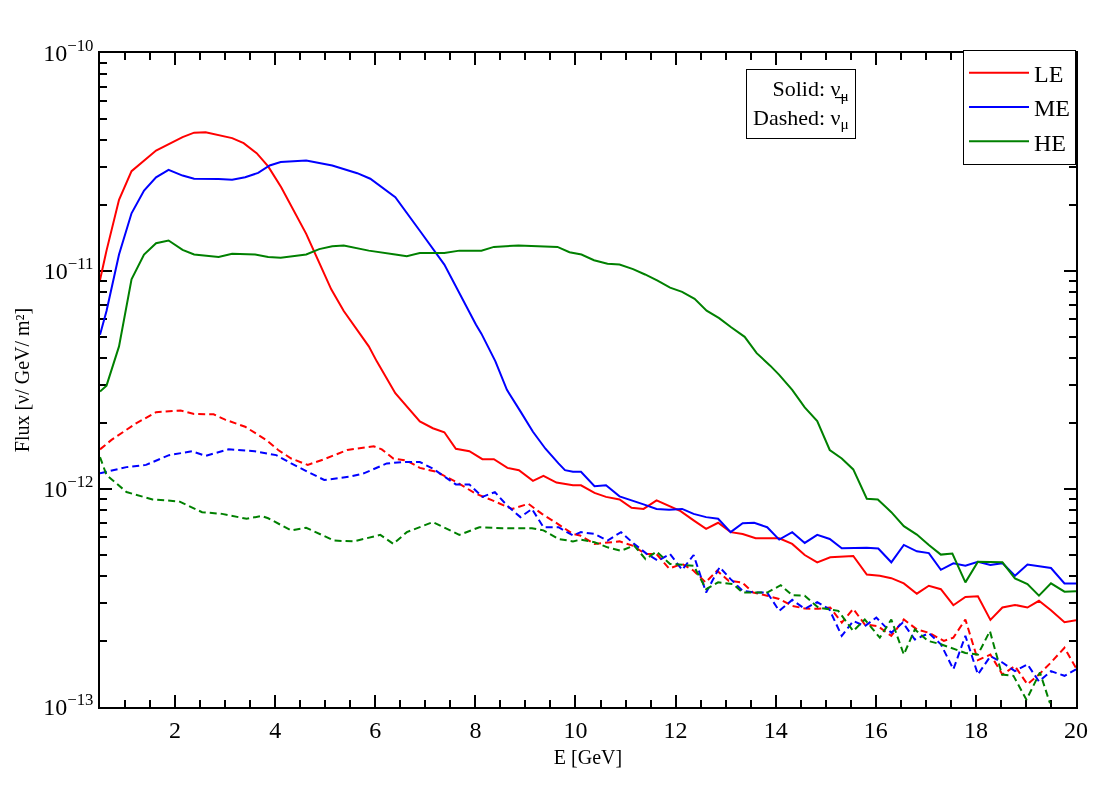 The image size is (1100, 807). I want to click on x-tick-label: 20, so click(1076, 729).